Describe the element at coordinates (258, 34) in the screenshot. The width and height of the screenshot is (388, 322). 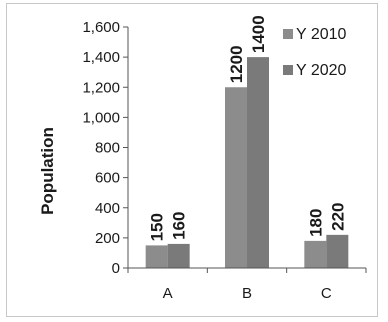
I see `data-label: 1400` at that location.